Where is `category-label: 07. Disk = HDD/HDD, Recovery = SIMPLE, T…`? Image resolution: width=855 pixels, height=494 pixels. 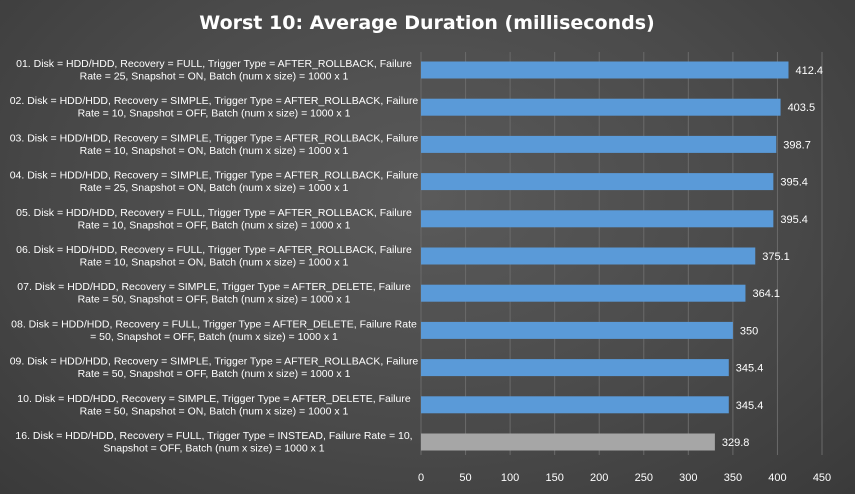 category-label: 07. Disk = HDD/HDD, Recovery = SIMPLE, T… is located at coordinates (214, 293).